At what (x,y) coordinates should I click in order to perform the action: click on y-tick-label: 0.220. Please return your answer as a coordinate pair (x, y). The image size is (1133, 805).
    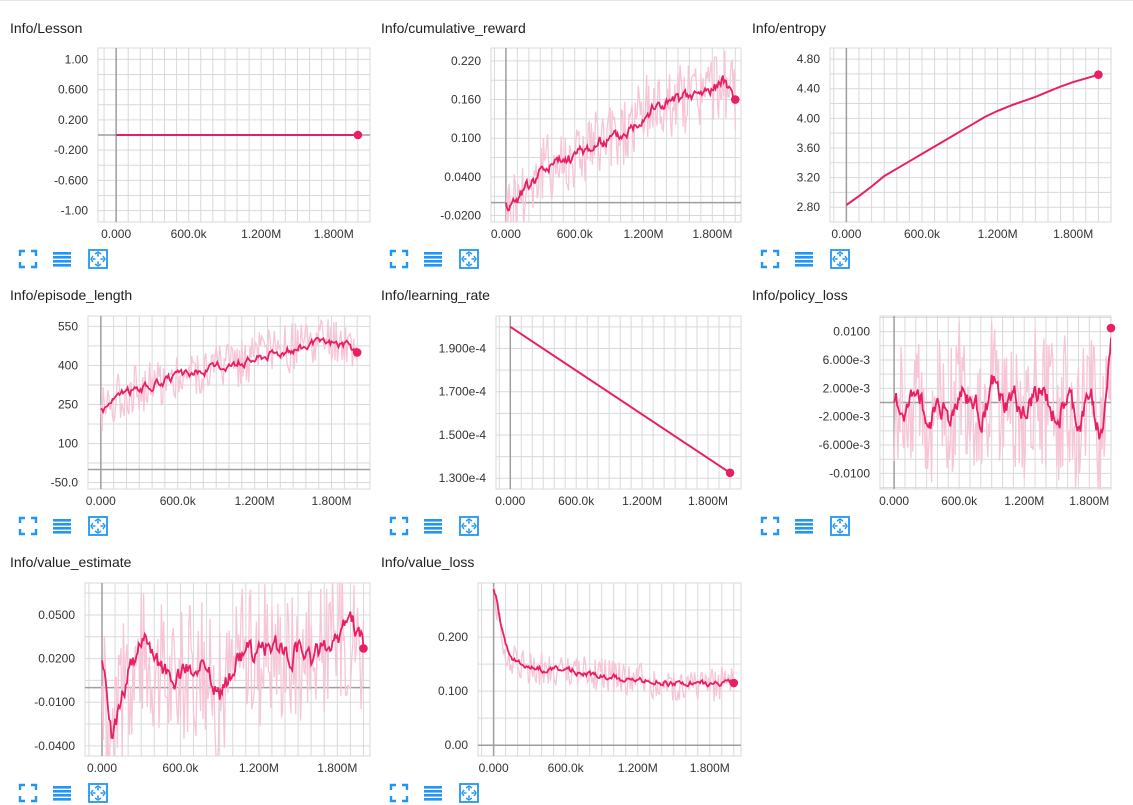
    Looking at the image, I should click on (466, 61).